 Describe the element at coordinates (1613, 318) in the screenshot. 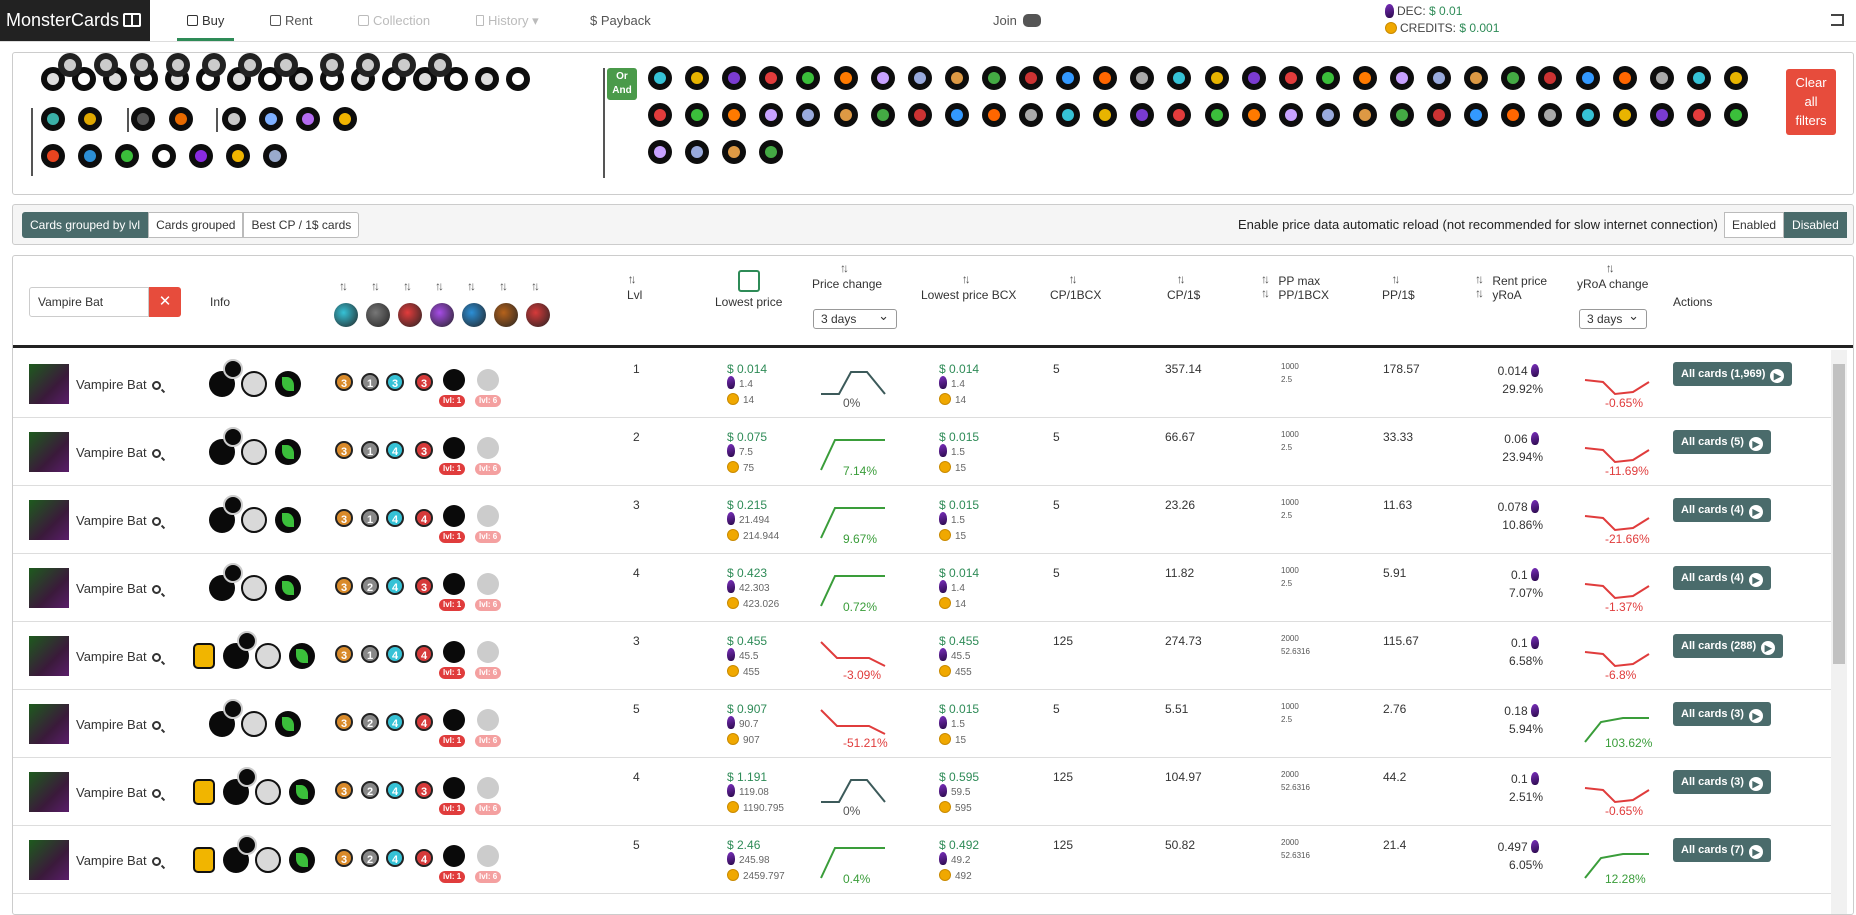

I see `yroa-period-select: 3 days` at that location.